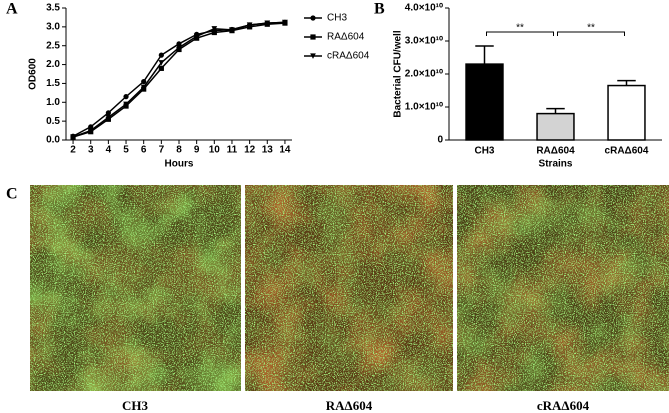  Describe the element at coordinates (126, 150) in the screenshot. I see `x-tick-label: 5` at that location.